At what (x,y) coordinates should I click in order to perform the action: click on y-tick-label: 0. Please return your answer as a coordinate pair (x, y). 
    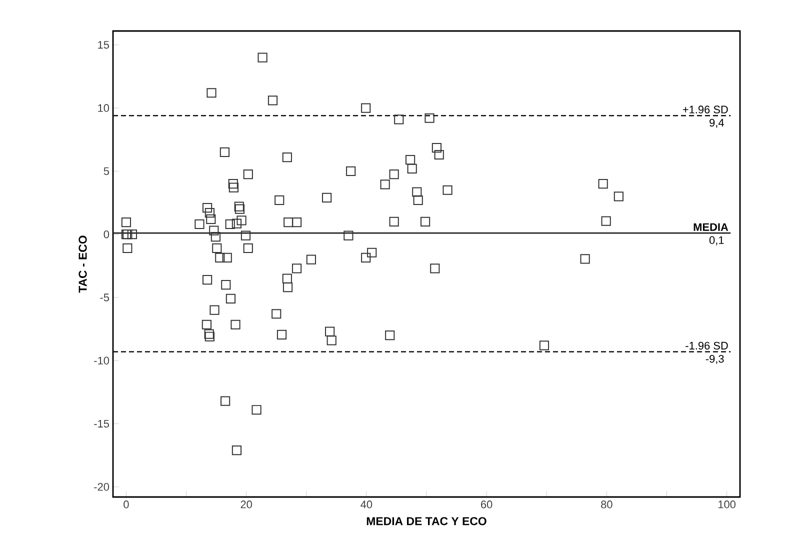
    Looking at the image, I should click on (107, 234).